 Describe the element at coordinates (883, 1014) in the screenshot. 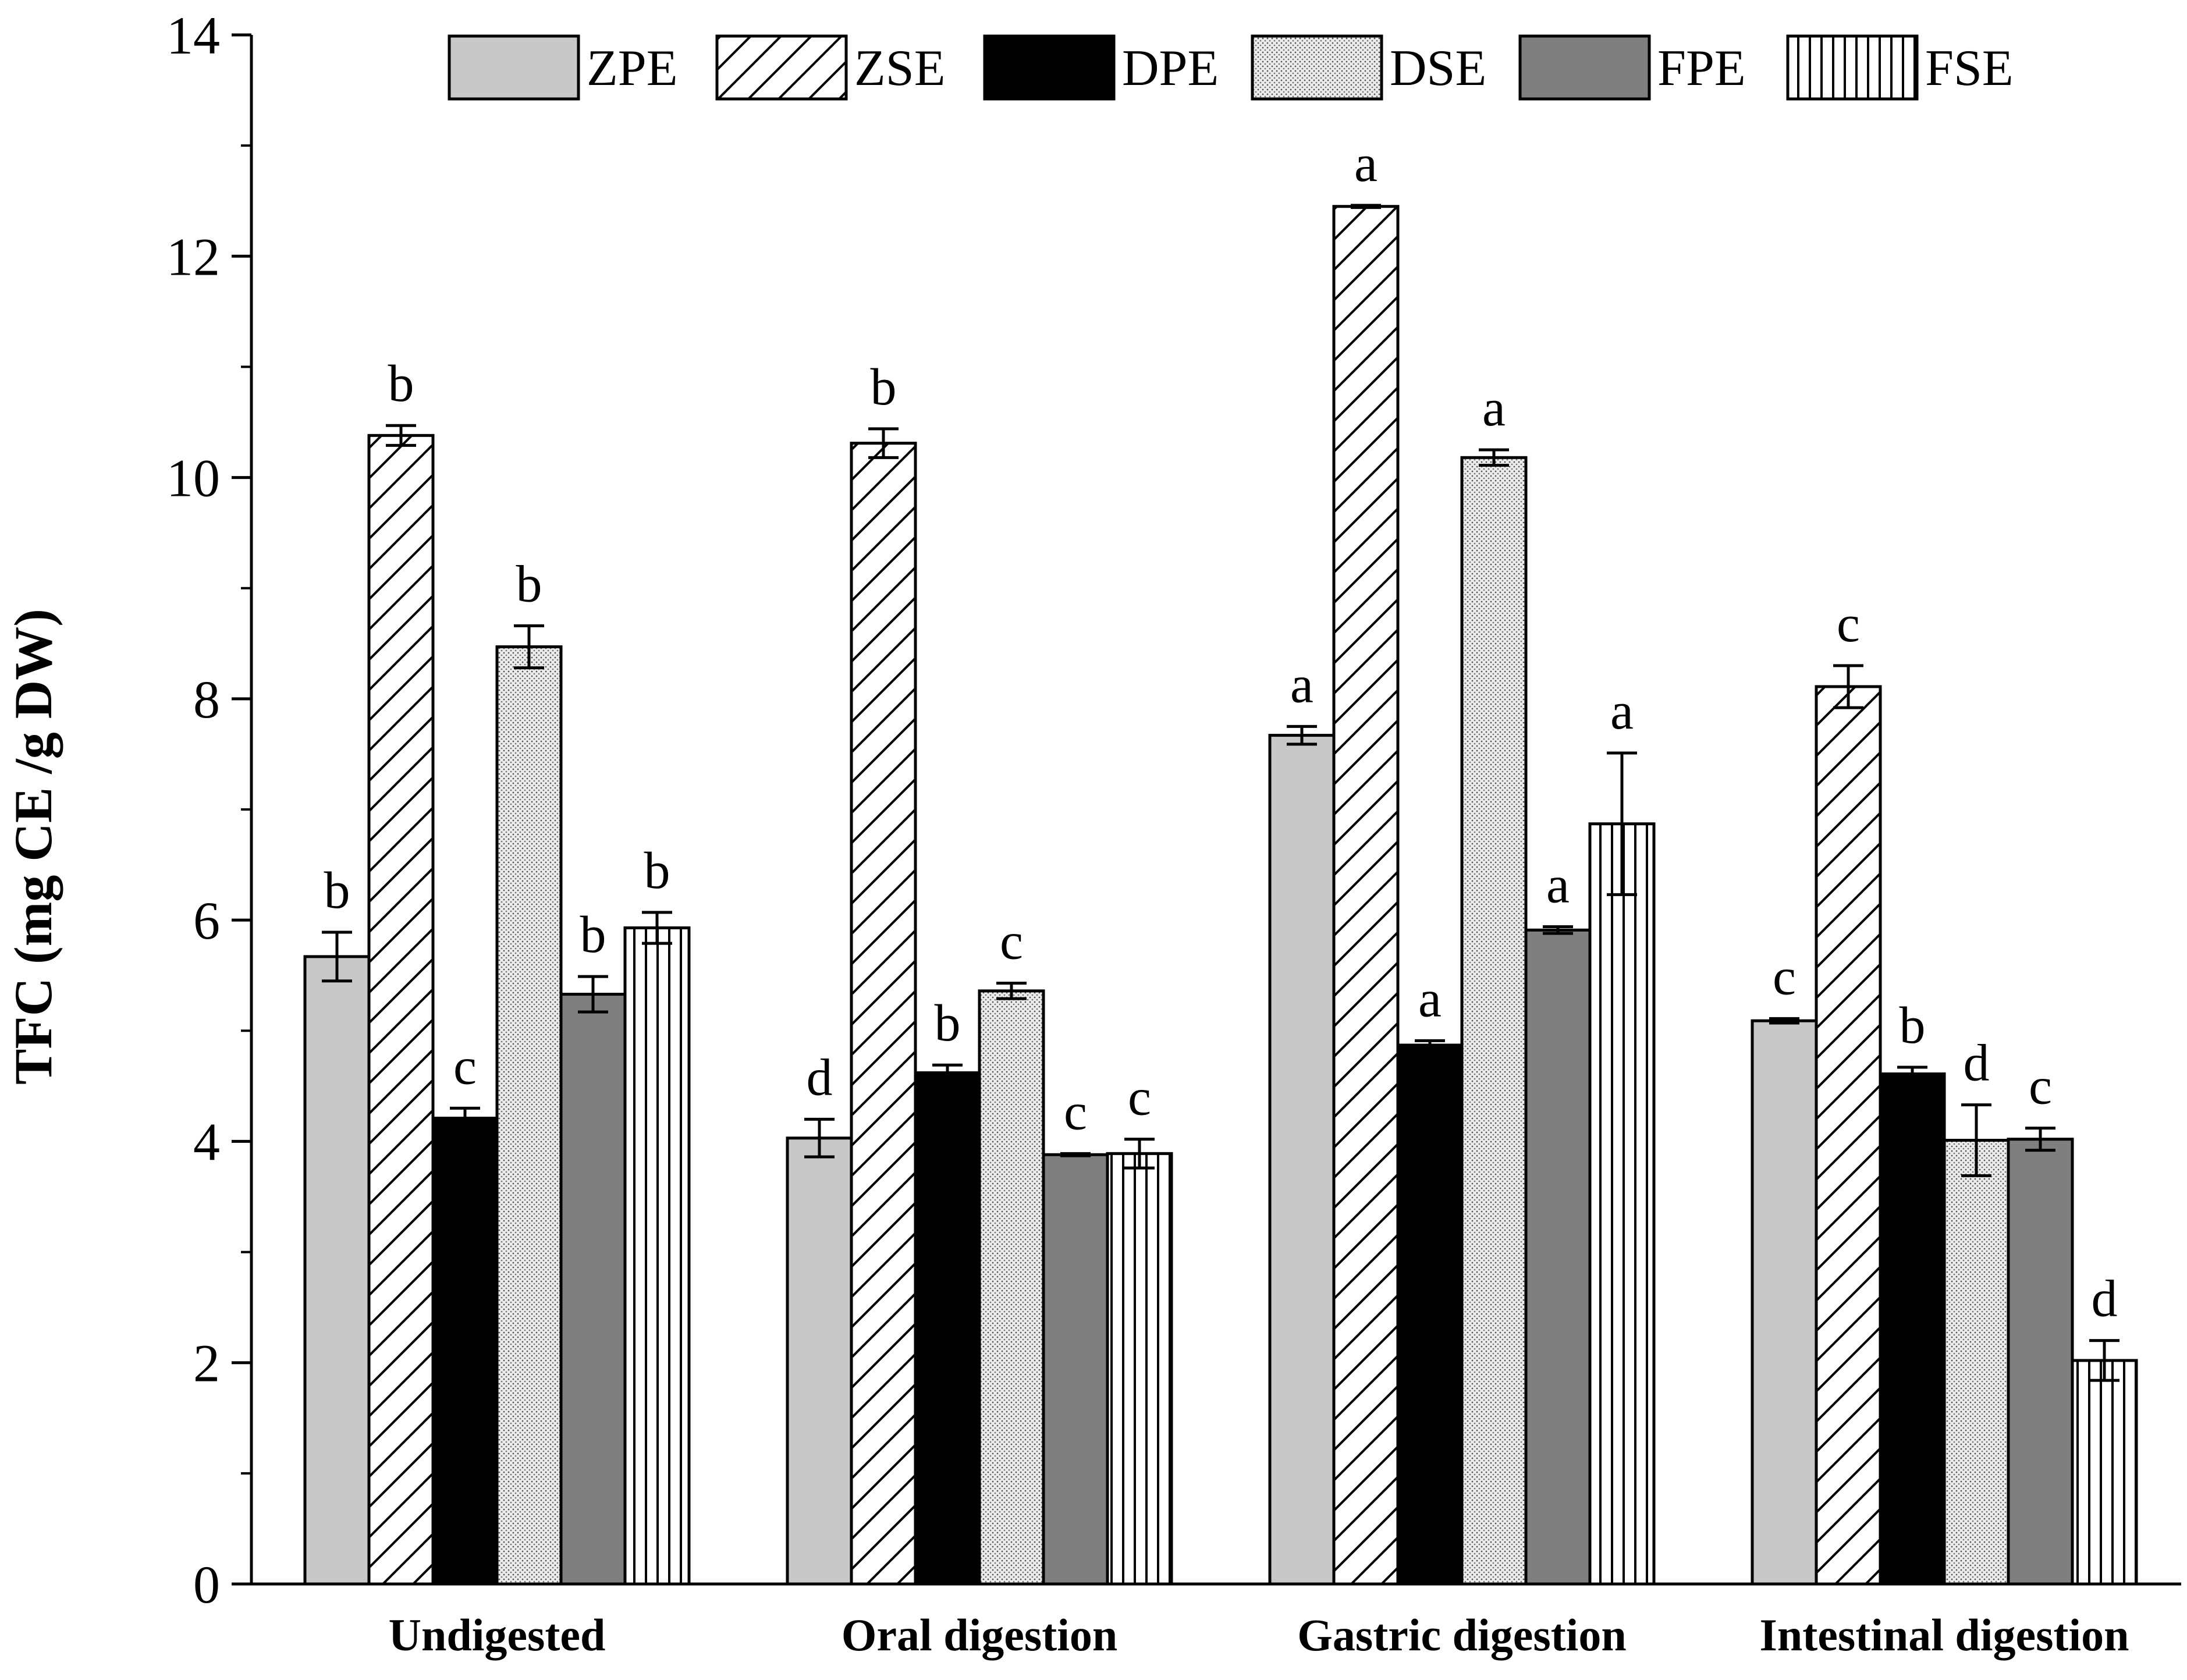

I see `bar-zse-oral-digestion` at that location.